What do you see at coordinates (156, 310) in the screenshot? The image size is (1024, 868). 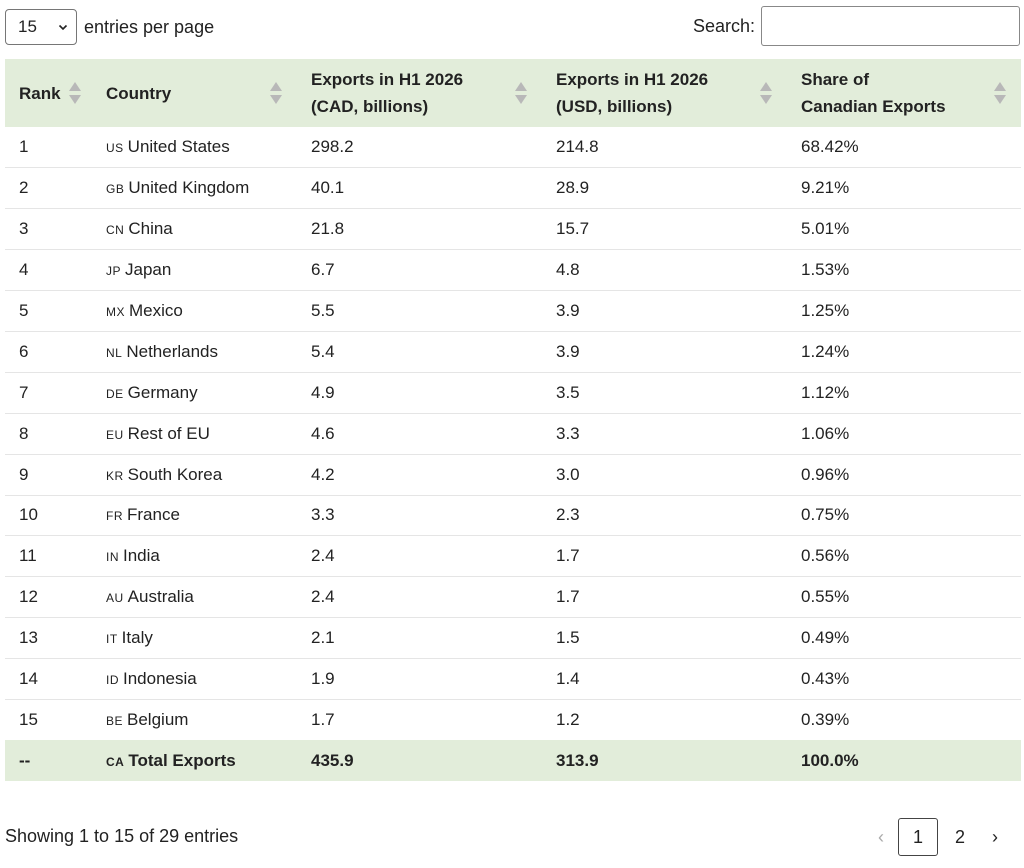 I see `country-name: Mexico` at bounding box center [156, 310].